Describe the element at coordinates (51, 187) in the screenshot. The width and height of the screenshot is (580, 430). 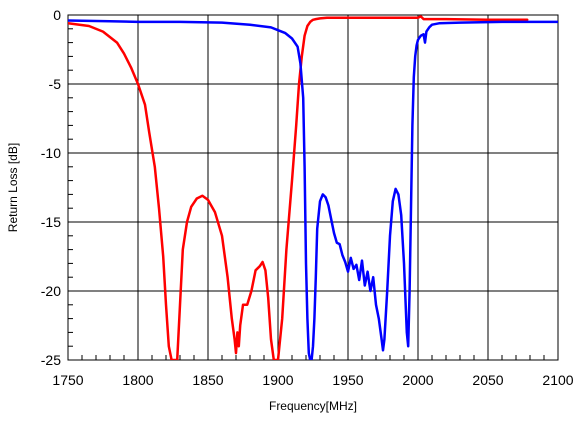
I see `y-tick-labels: 0 -5 -10 -15 -20 -25` at that location.